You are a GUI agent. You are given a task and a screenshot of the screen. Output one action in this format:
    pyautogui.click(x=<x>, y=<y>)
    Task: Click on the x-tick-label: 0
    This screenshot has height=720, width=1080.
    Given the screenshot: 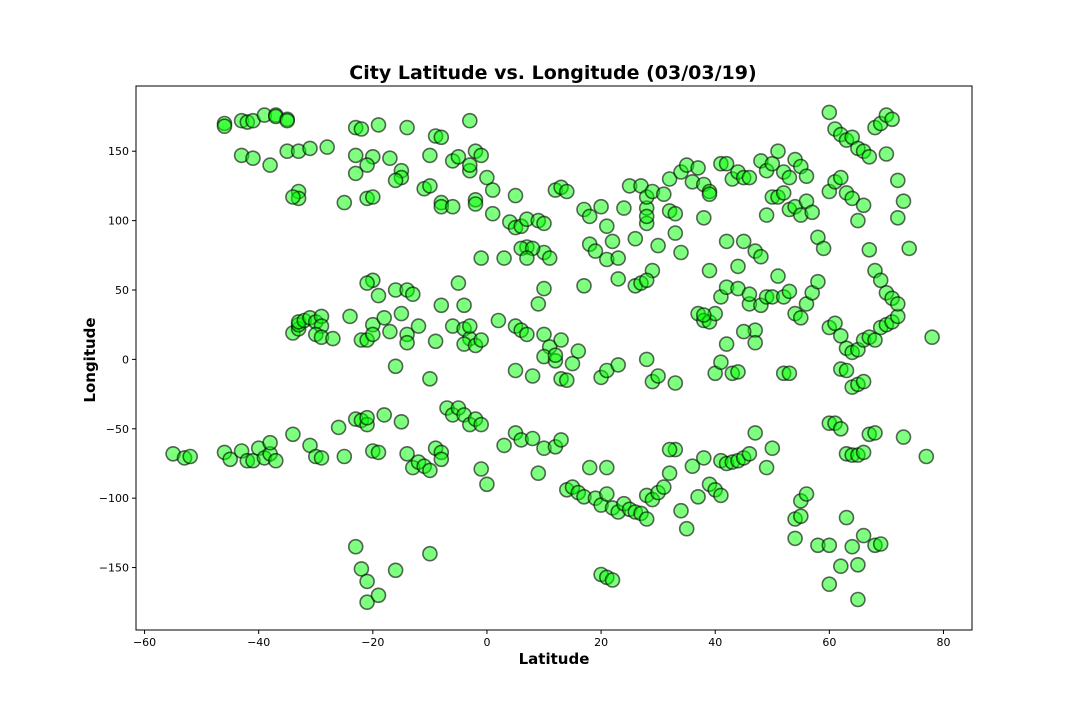 What is the action you would take?
    pyautogui.click(x=486, y=642)
    